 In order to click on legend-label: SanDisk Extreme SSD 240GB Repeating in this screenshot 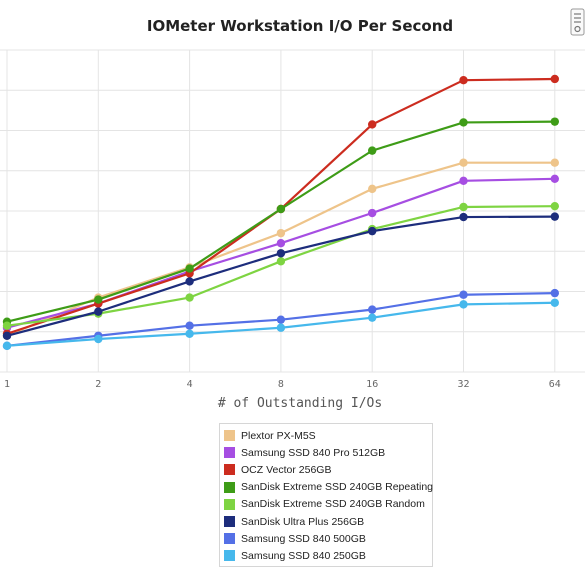, I will do `click(337, 487)`.